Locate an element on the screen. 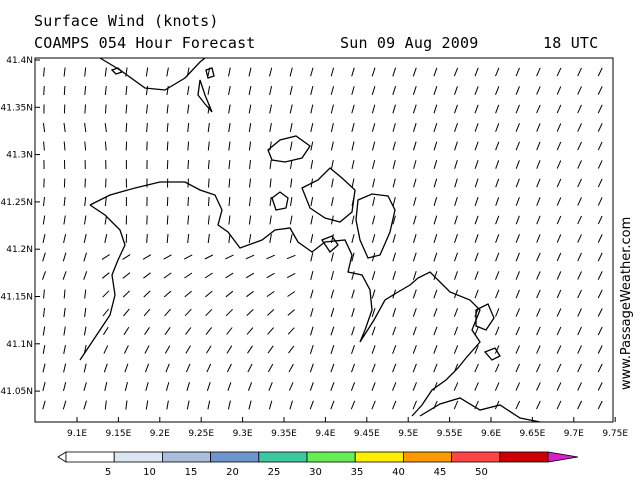 This screenshot has height=480, width=640. longitude-label: 9.35E is located at coordinates (284, 434).